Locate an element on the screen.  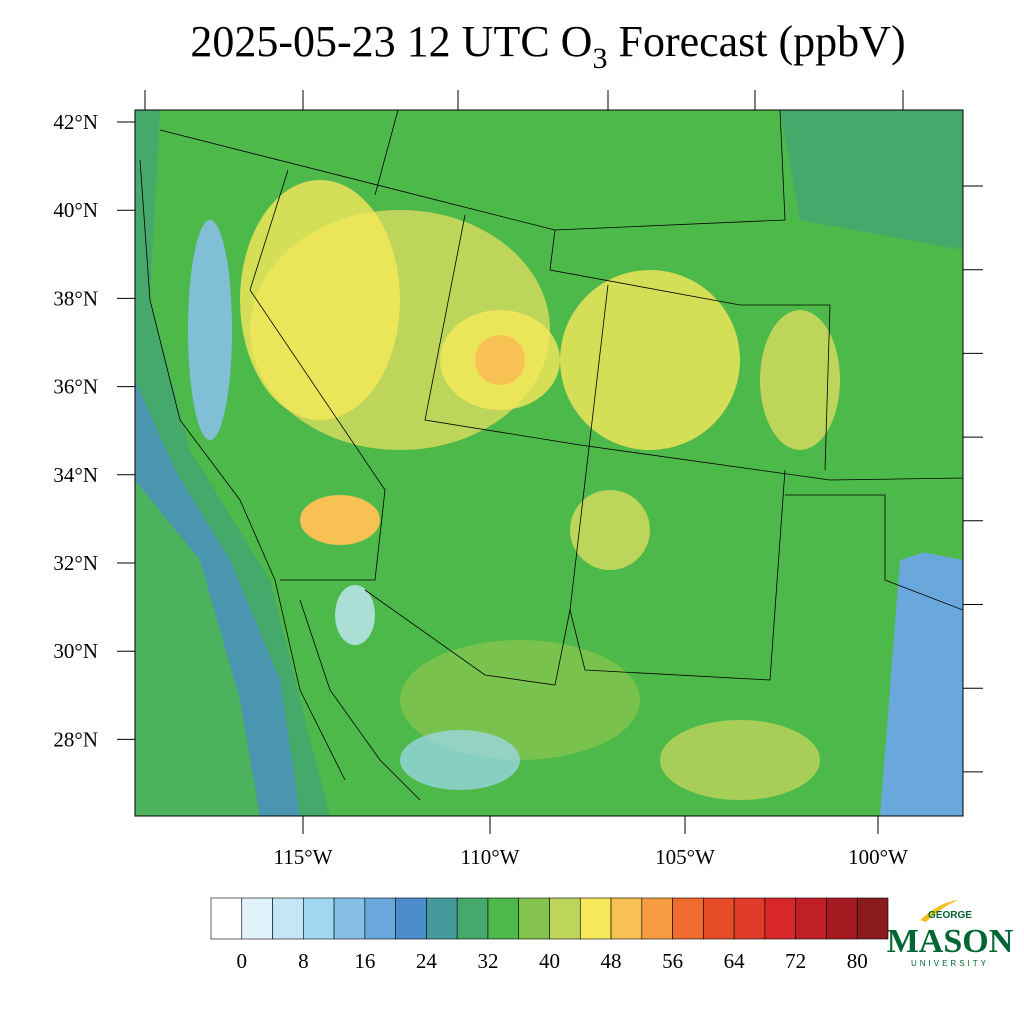
latitude-label: 34°N is located at coordinates (75, 475).